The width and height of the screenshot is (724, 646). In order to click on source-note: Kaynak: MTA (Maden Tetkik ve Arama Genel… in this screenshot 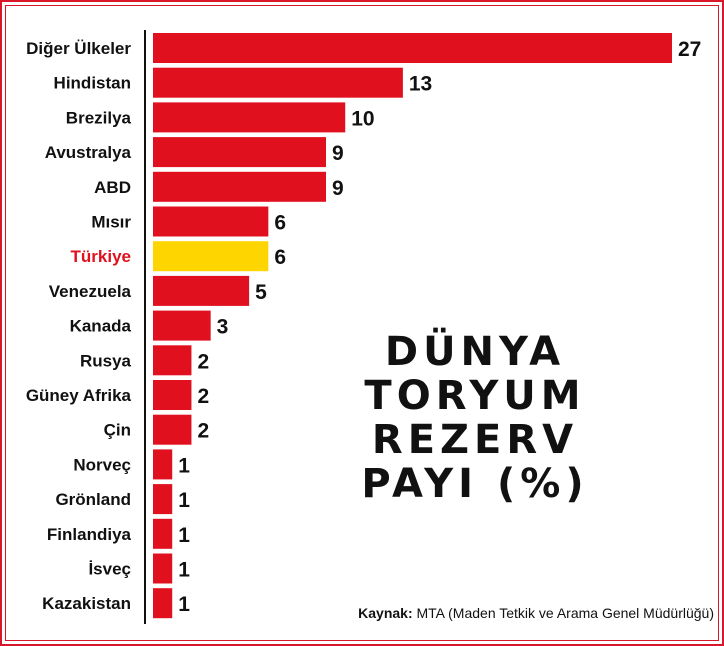, I will do `click(536, 613)`.